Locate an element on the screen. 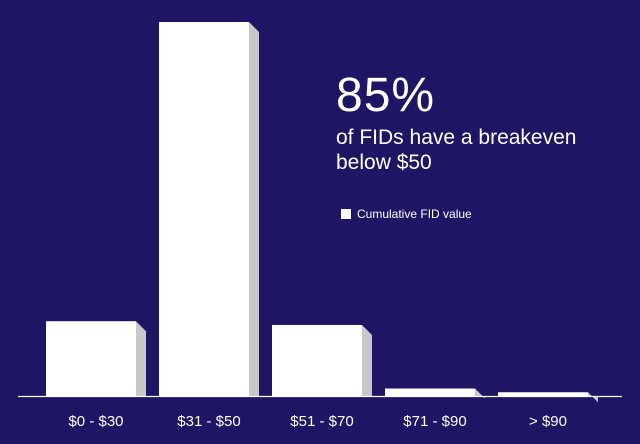 Image resolution: width=640 pixels, height=444 pixels. headline-description: of FIDs have a breakeven below $50 is located at coordinates (456, 150).